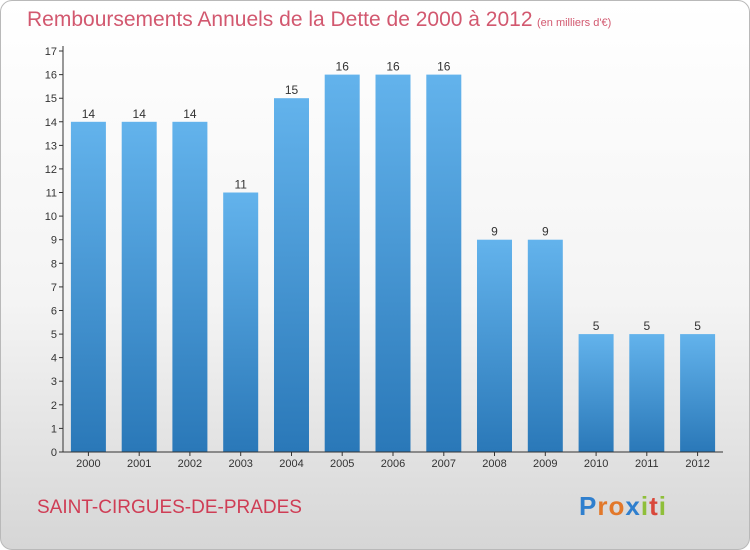 This screenshot has height=550, width=750. What do you see at coordinates (54, 453) in the screenshot?
I see `y-tick-label-0: 0` at bounding box center [54, 453].